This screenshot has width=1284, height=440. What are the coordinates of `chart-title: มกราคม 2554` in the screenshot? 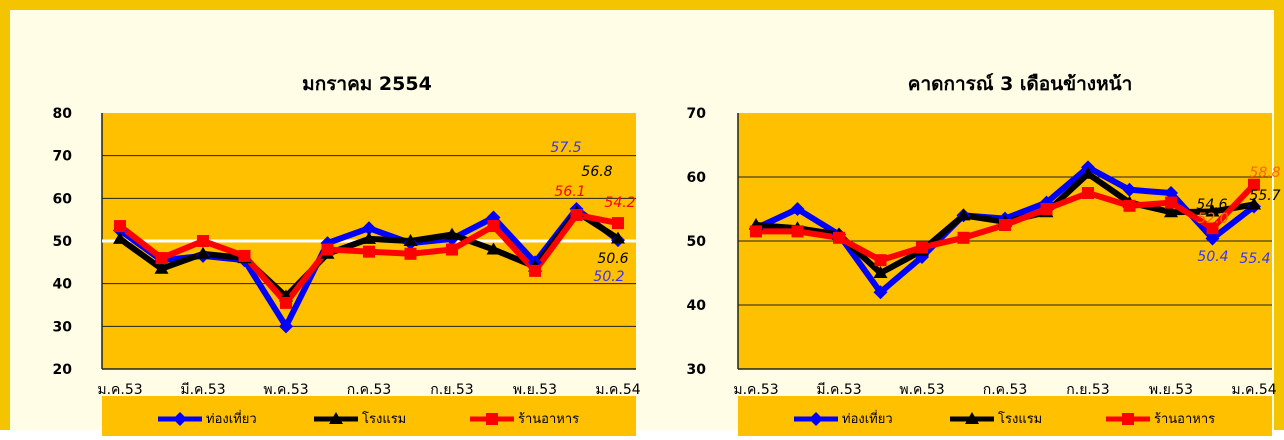 It's located at (367, 84).